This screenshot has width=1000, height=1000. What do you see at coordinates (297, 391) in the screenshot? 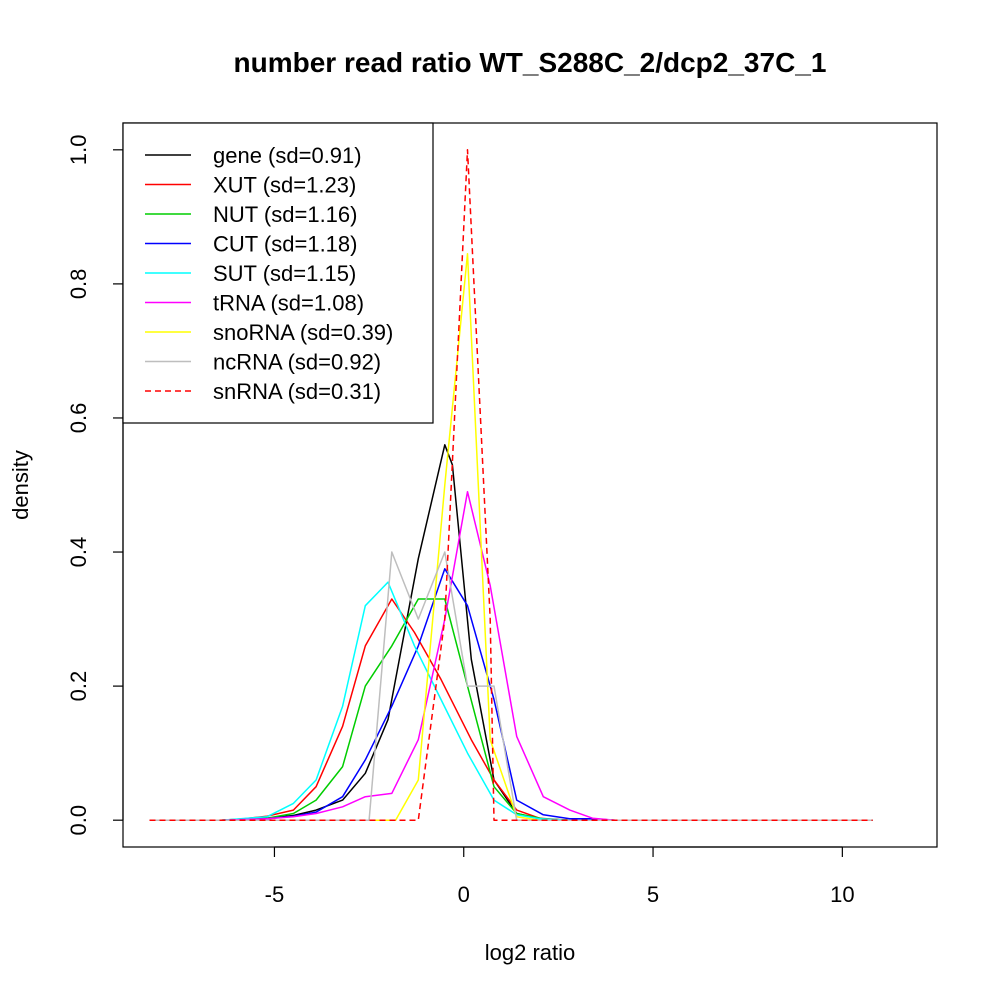
I see `legend-label: snRNA (sd=0.31)` at bounding box center [297, 391].